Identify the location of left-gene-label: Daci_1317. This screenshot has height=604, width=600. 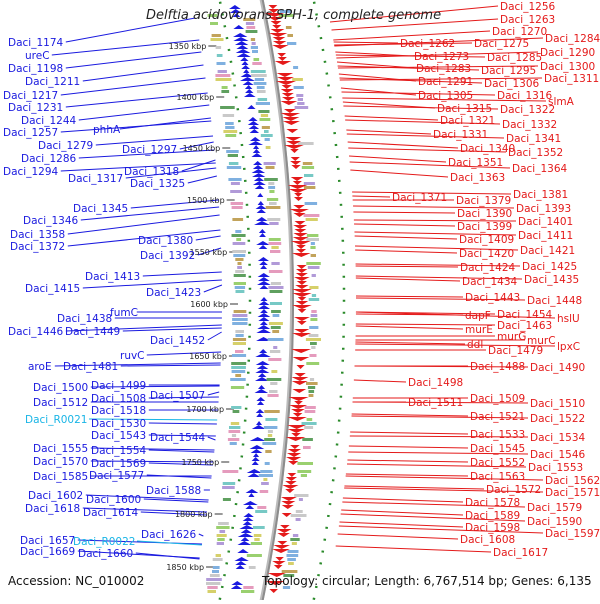
(95, 179).